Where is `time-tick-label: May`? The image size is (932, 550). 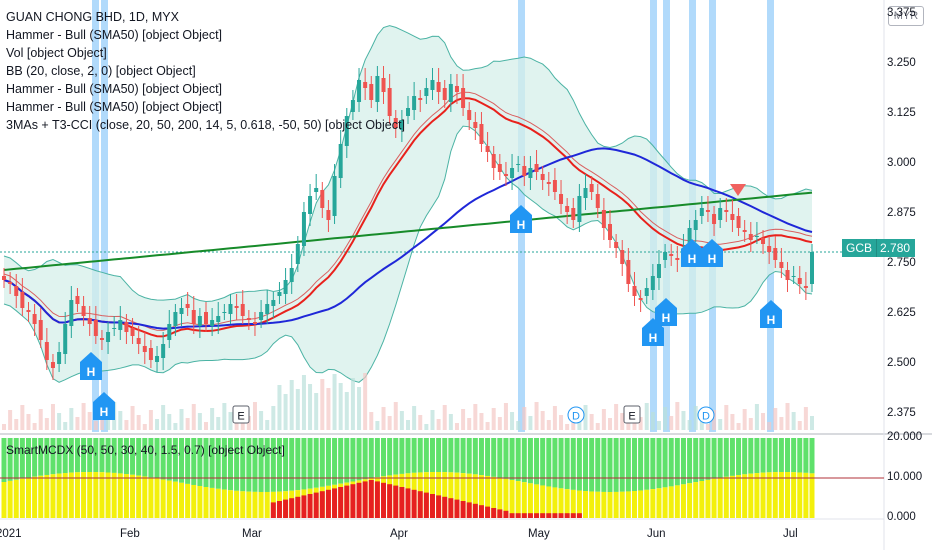 time-tick-label: May is located at coordinates (539, 534).